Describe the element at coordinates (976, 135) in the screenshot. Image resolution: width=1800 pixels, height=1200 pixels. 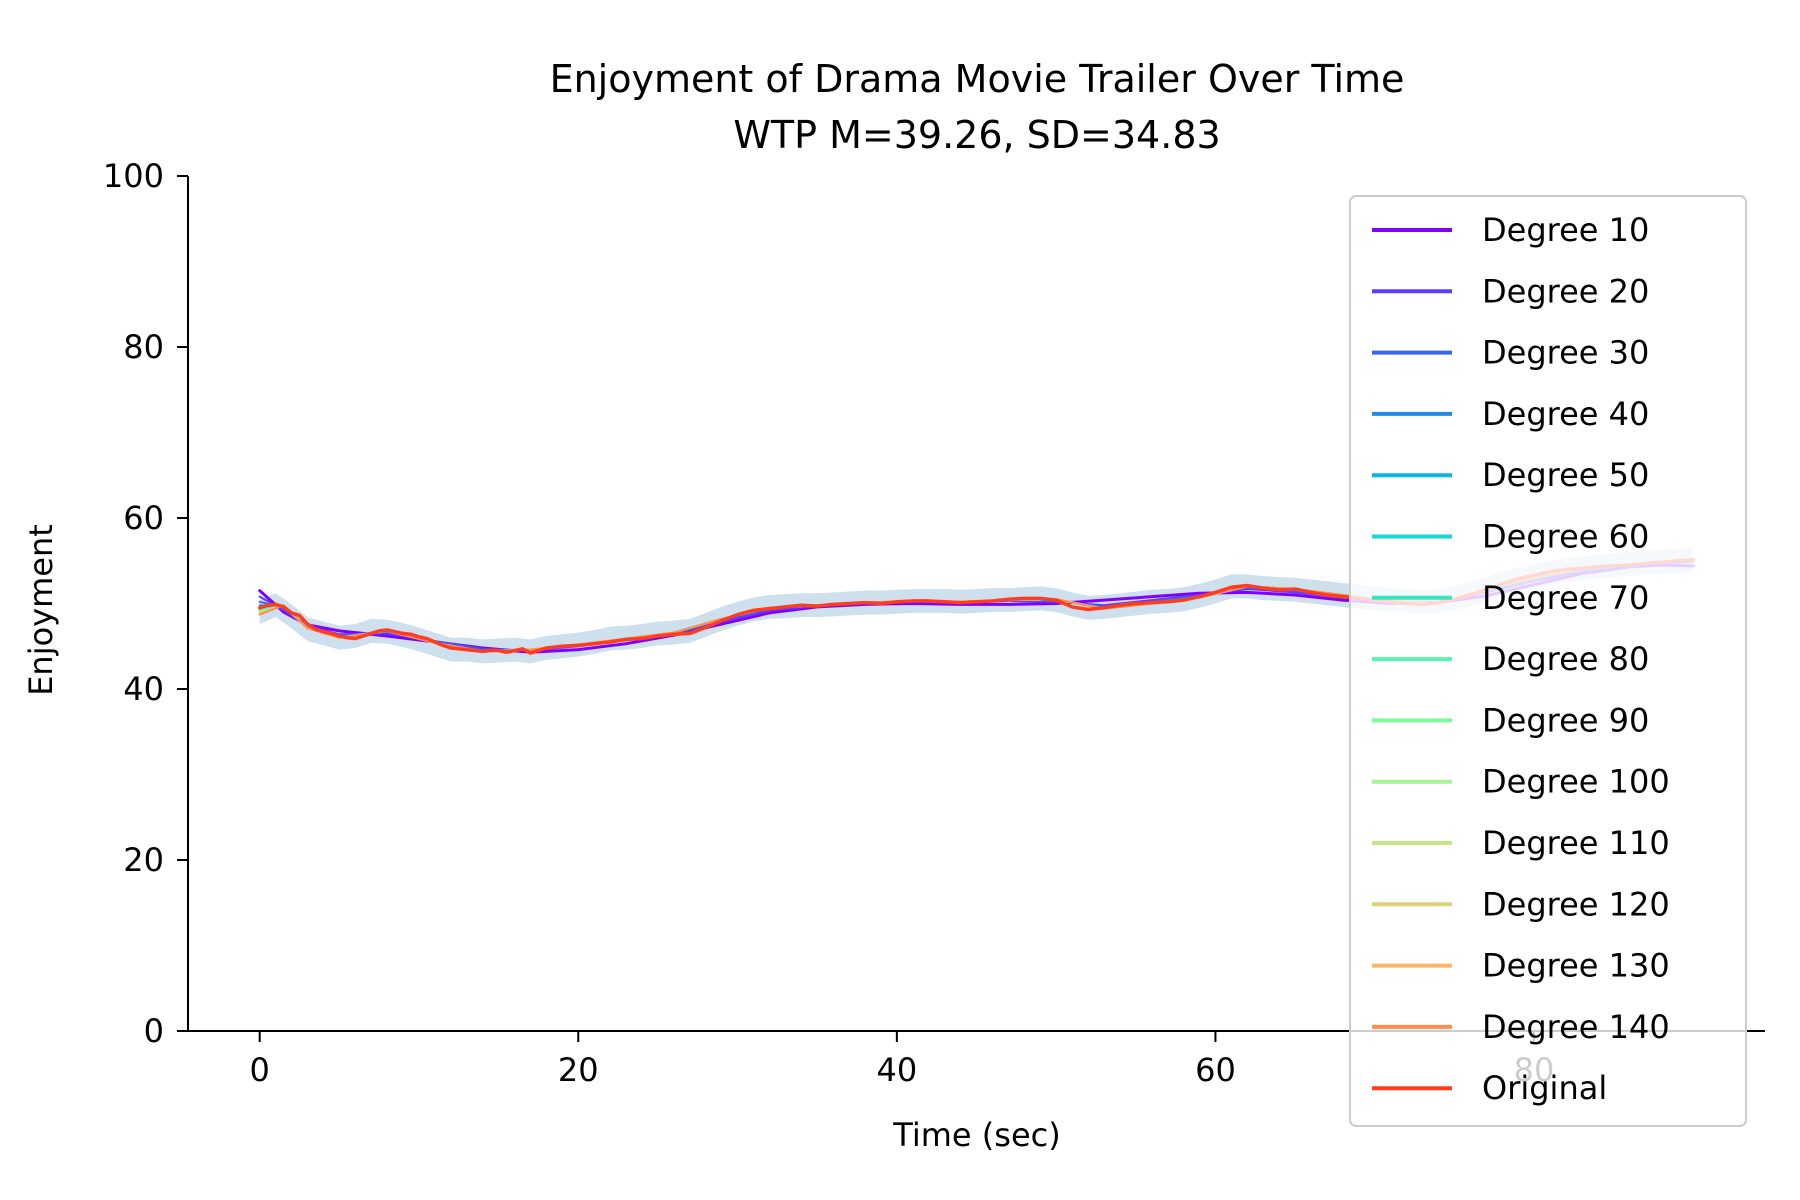
I see `chart-subtitle: WTP M=39.26, SD=34.83` at that location.